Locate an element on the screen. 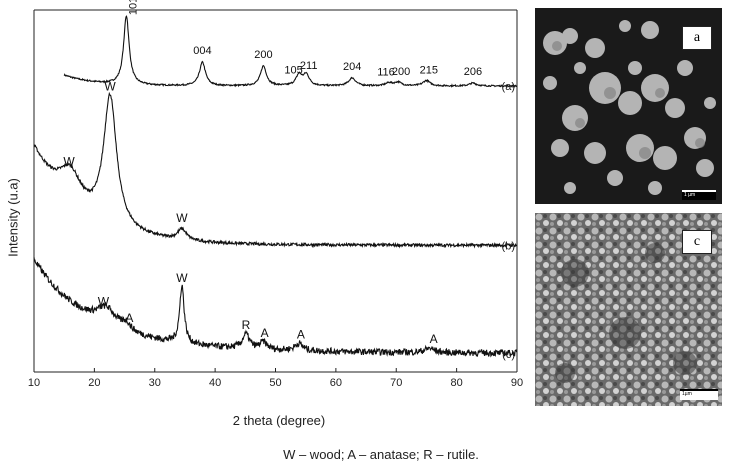 The image size is (729, 472). sem-texture-a is located at coordinates (629, 107).